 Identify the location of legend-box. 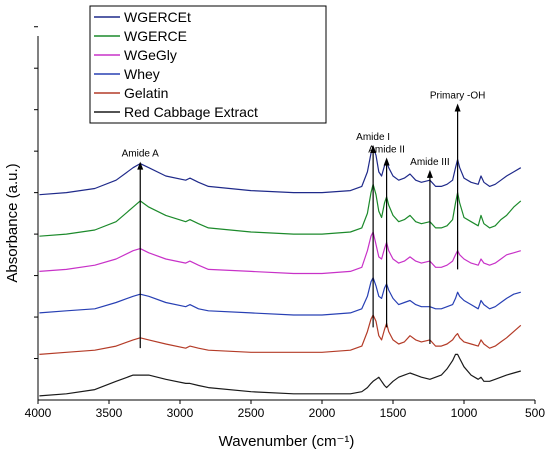
(208, 64).